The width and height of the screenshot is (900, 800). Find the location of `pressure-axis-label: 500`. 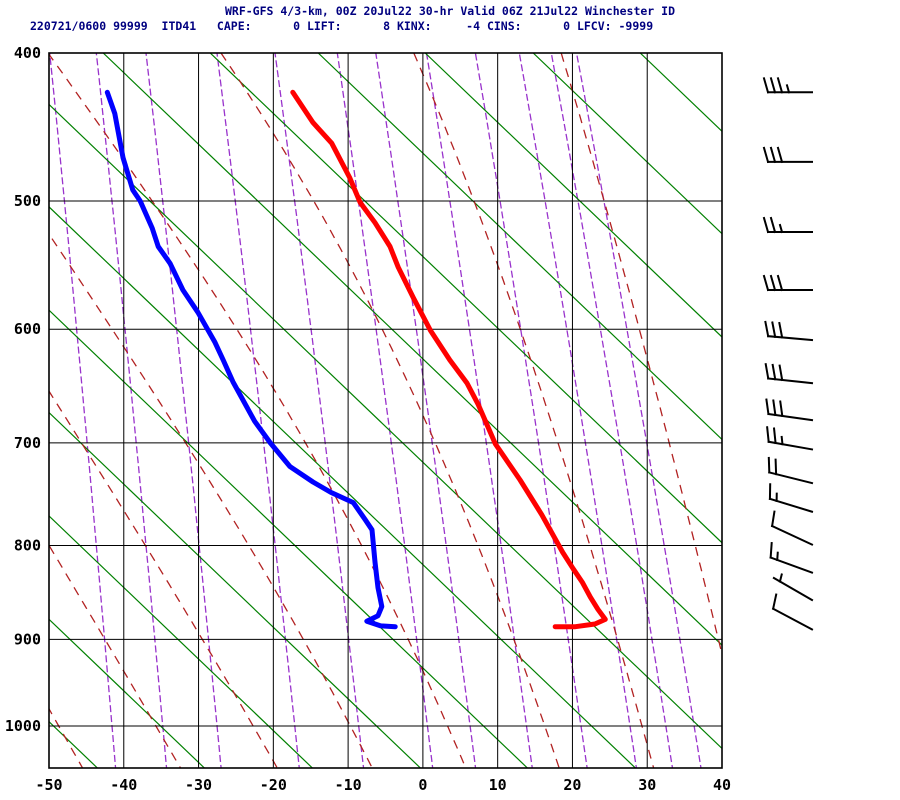

pressure-axis-label: 500 is located at coordinates (27, 201).